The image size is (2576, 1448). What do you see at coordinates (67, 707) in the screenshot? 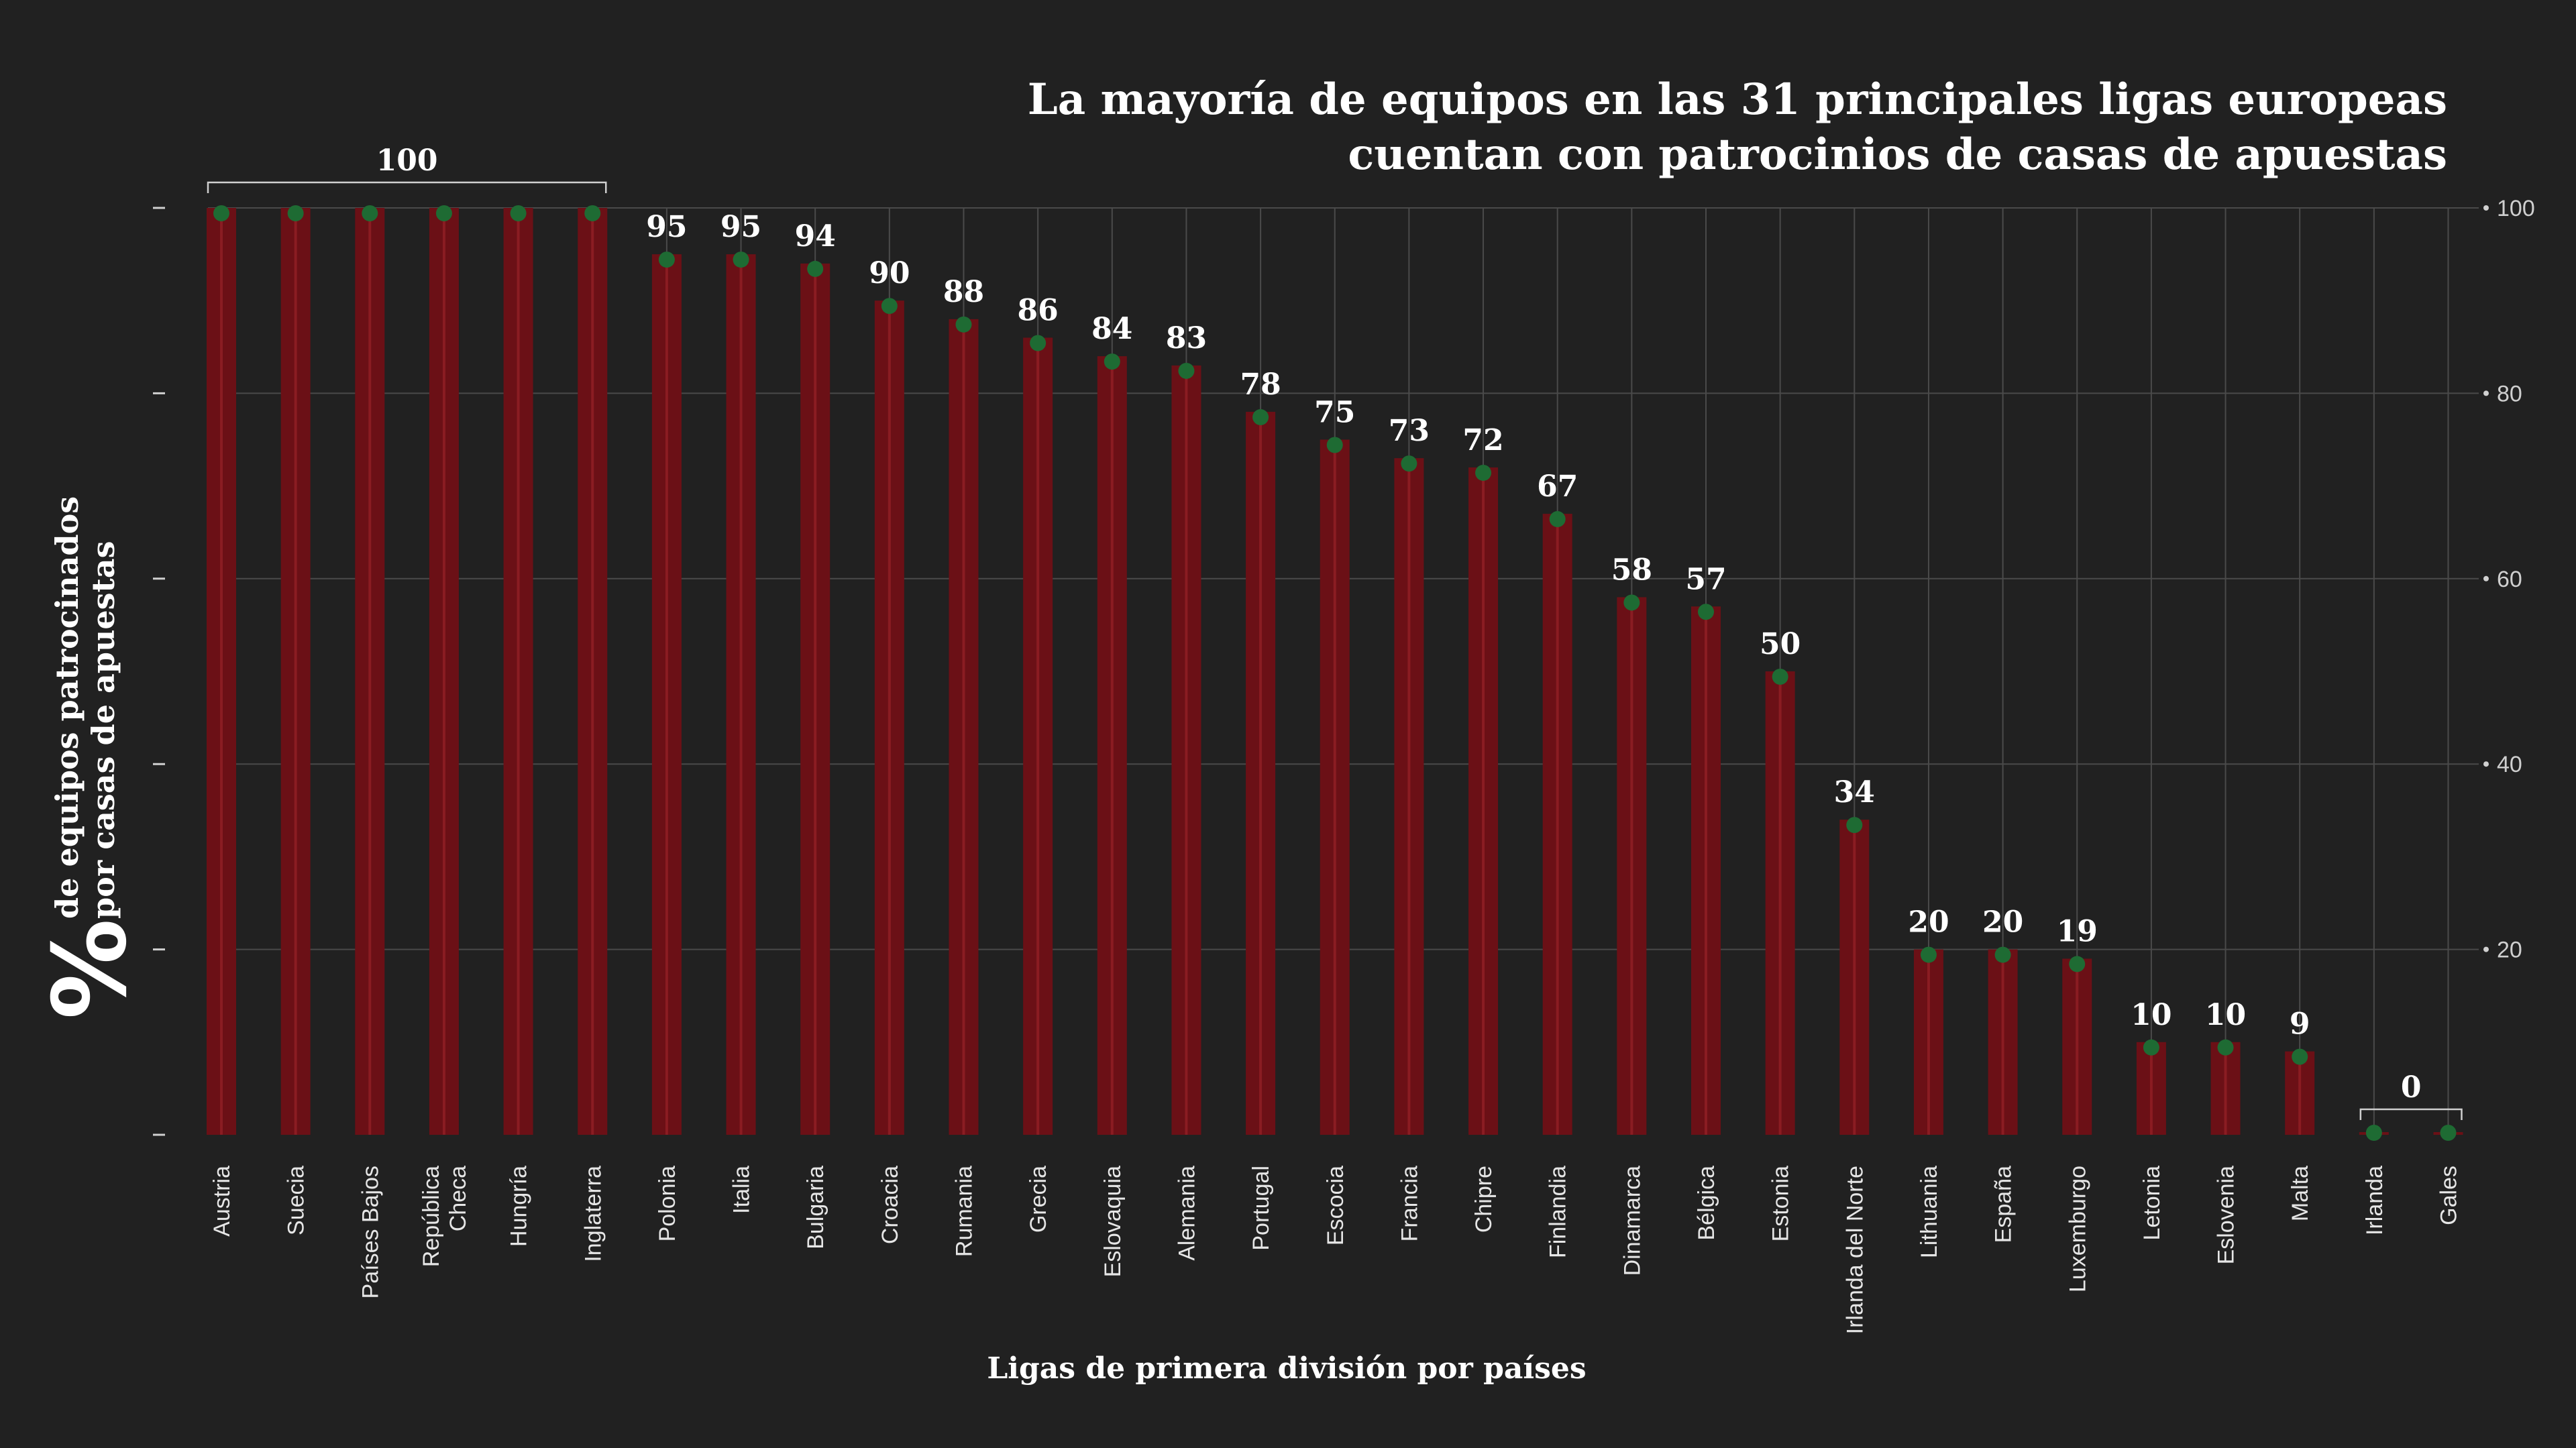
I see `y-axis-title-line-1: de equipos patrocinados` at bounding box center [67, 707].